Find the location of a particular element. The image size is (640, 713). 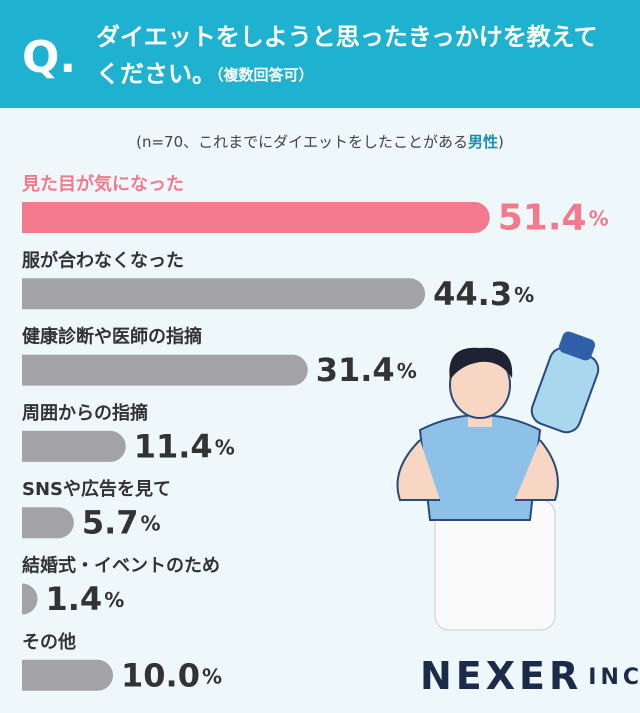

value-label: 11.4% is located at coordinates (184, 446).